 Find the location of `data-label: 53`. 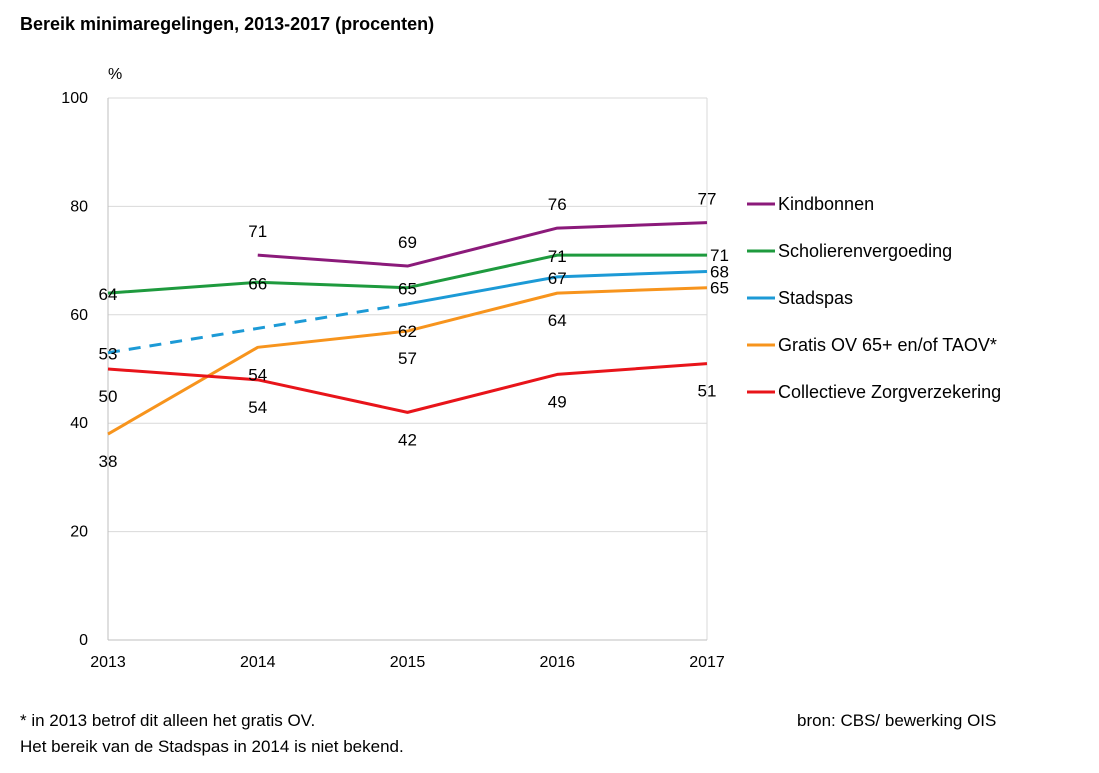

data-label: 53 is located at coordinates (108, 354).